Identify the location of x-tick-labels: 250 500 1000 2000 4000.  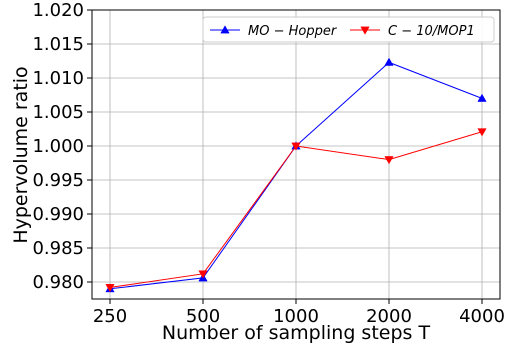
(299, 313).